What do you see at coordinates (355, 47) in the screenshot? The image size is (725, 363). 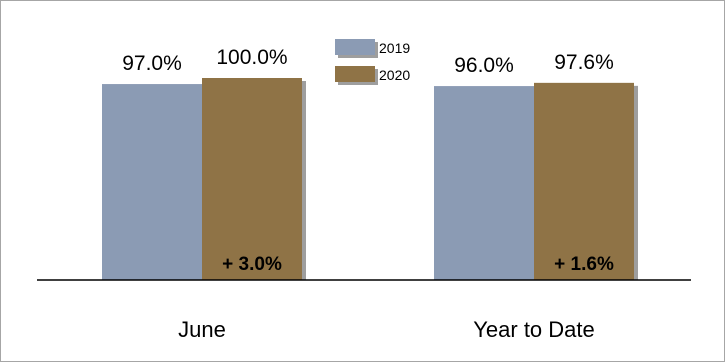 I see `legend-swatch-2019` at bounding box center [355, 47].